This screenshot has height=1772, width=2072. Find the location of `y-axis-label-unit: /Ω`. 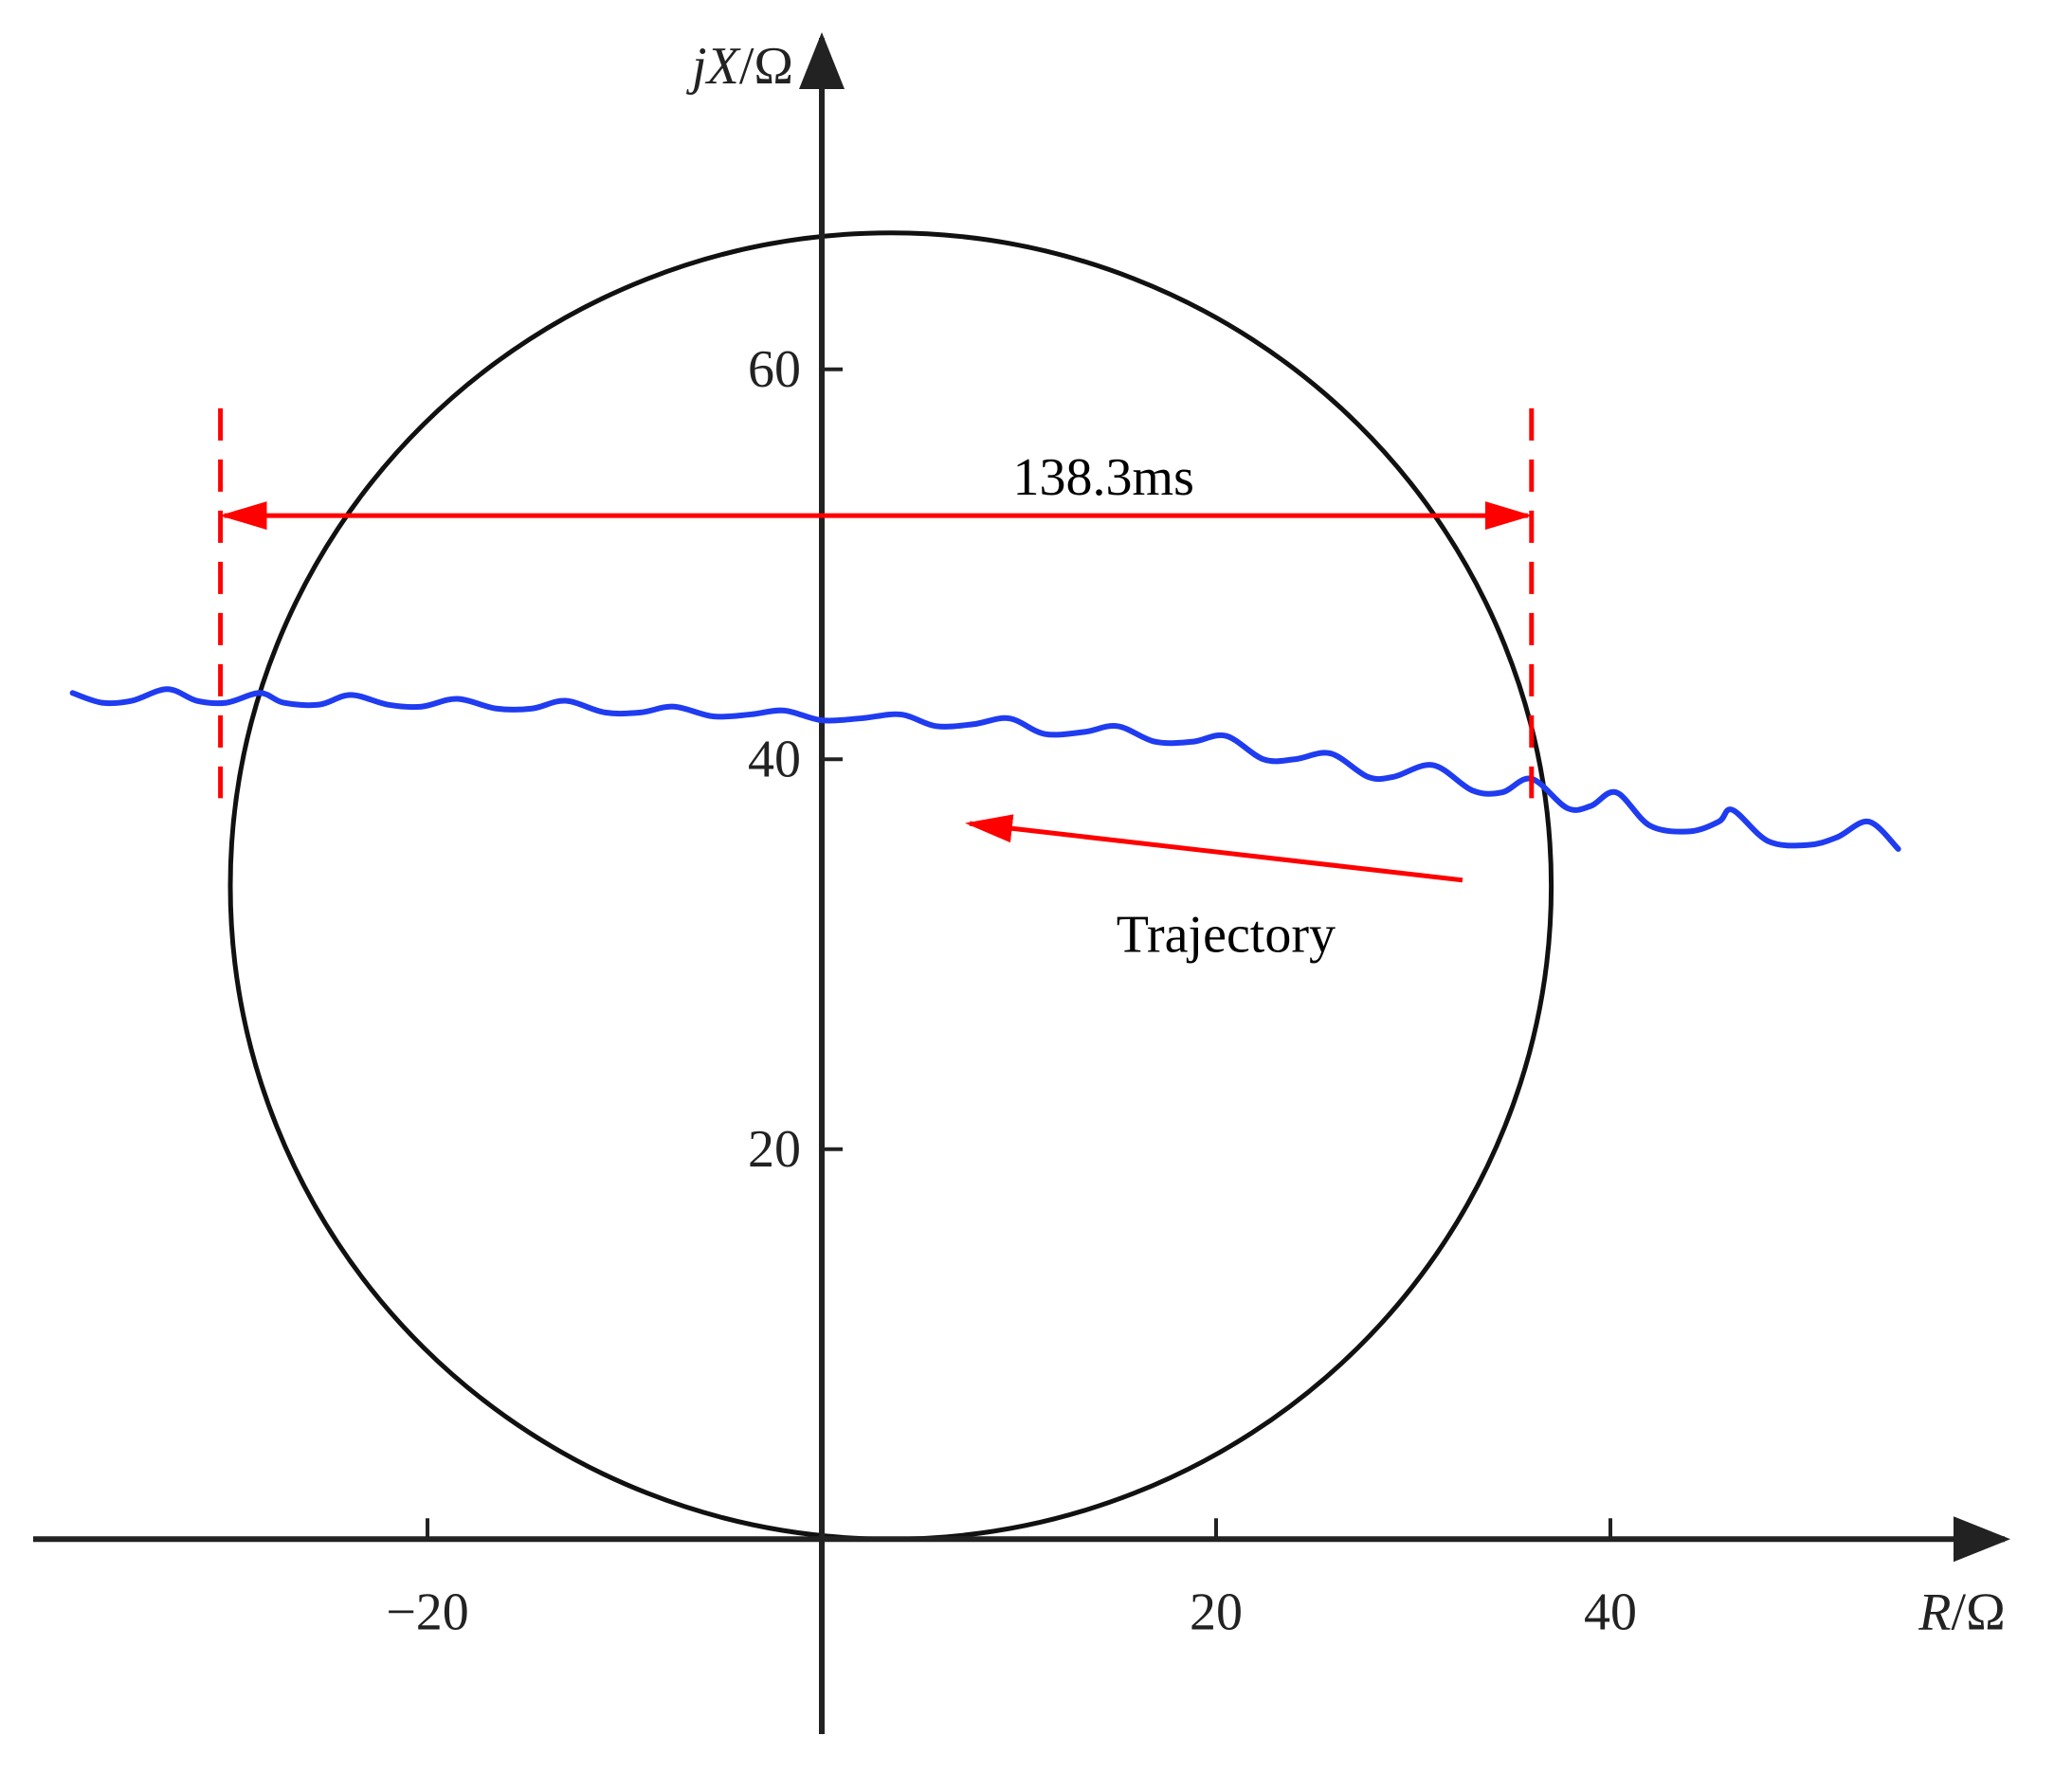

y-axis-label-unit: /Ω is located at coordinates (766, 66).